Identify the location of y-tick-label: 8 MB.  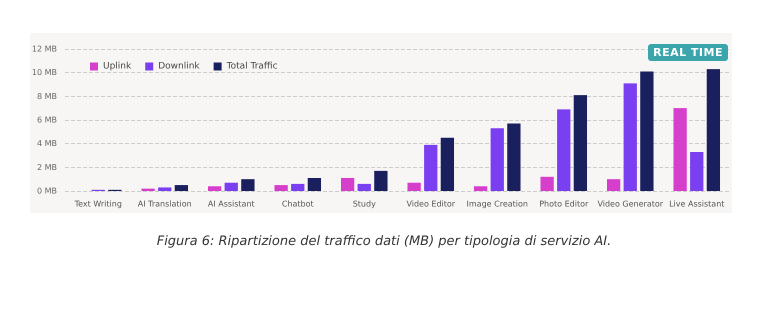
(46, 96).